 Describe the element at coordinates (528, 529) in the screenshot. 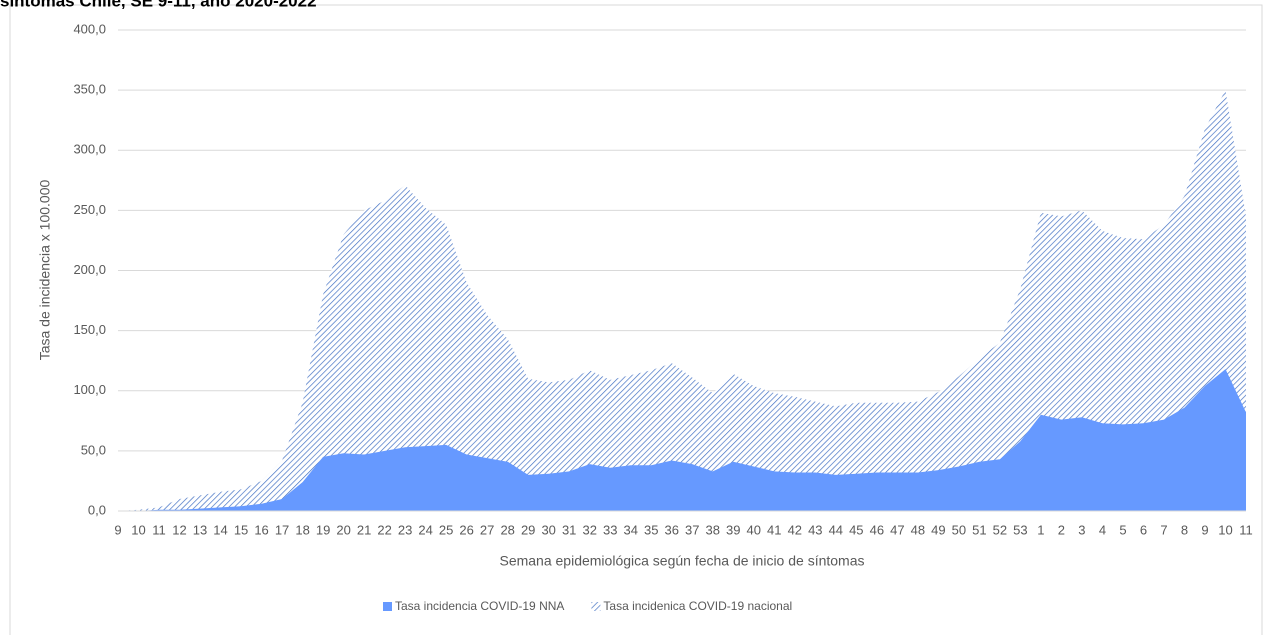

I see `x-tick-label: 29` at that location.